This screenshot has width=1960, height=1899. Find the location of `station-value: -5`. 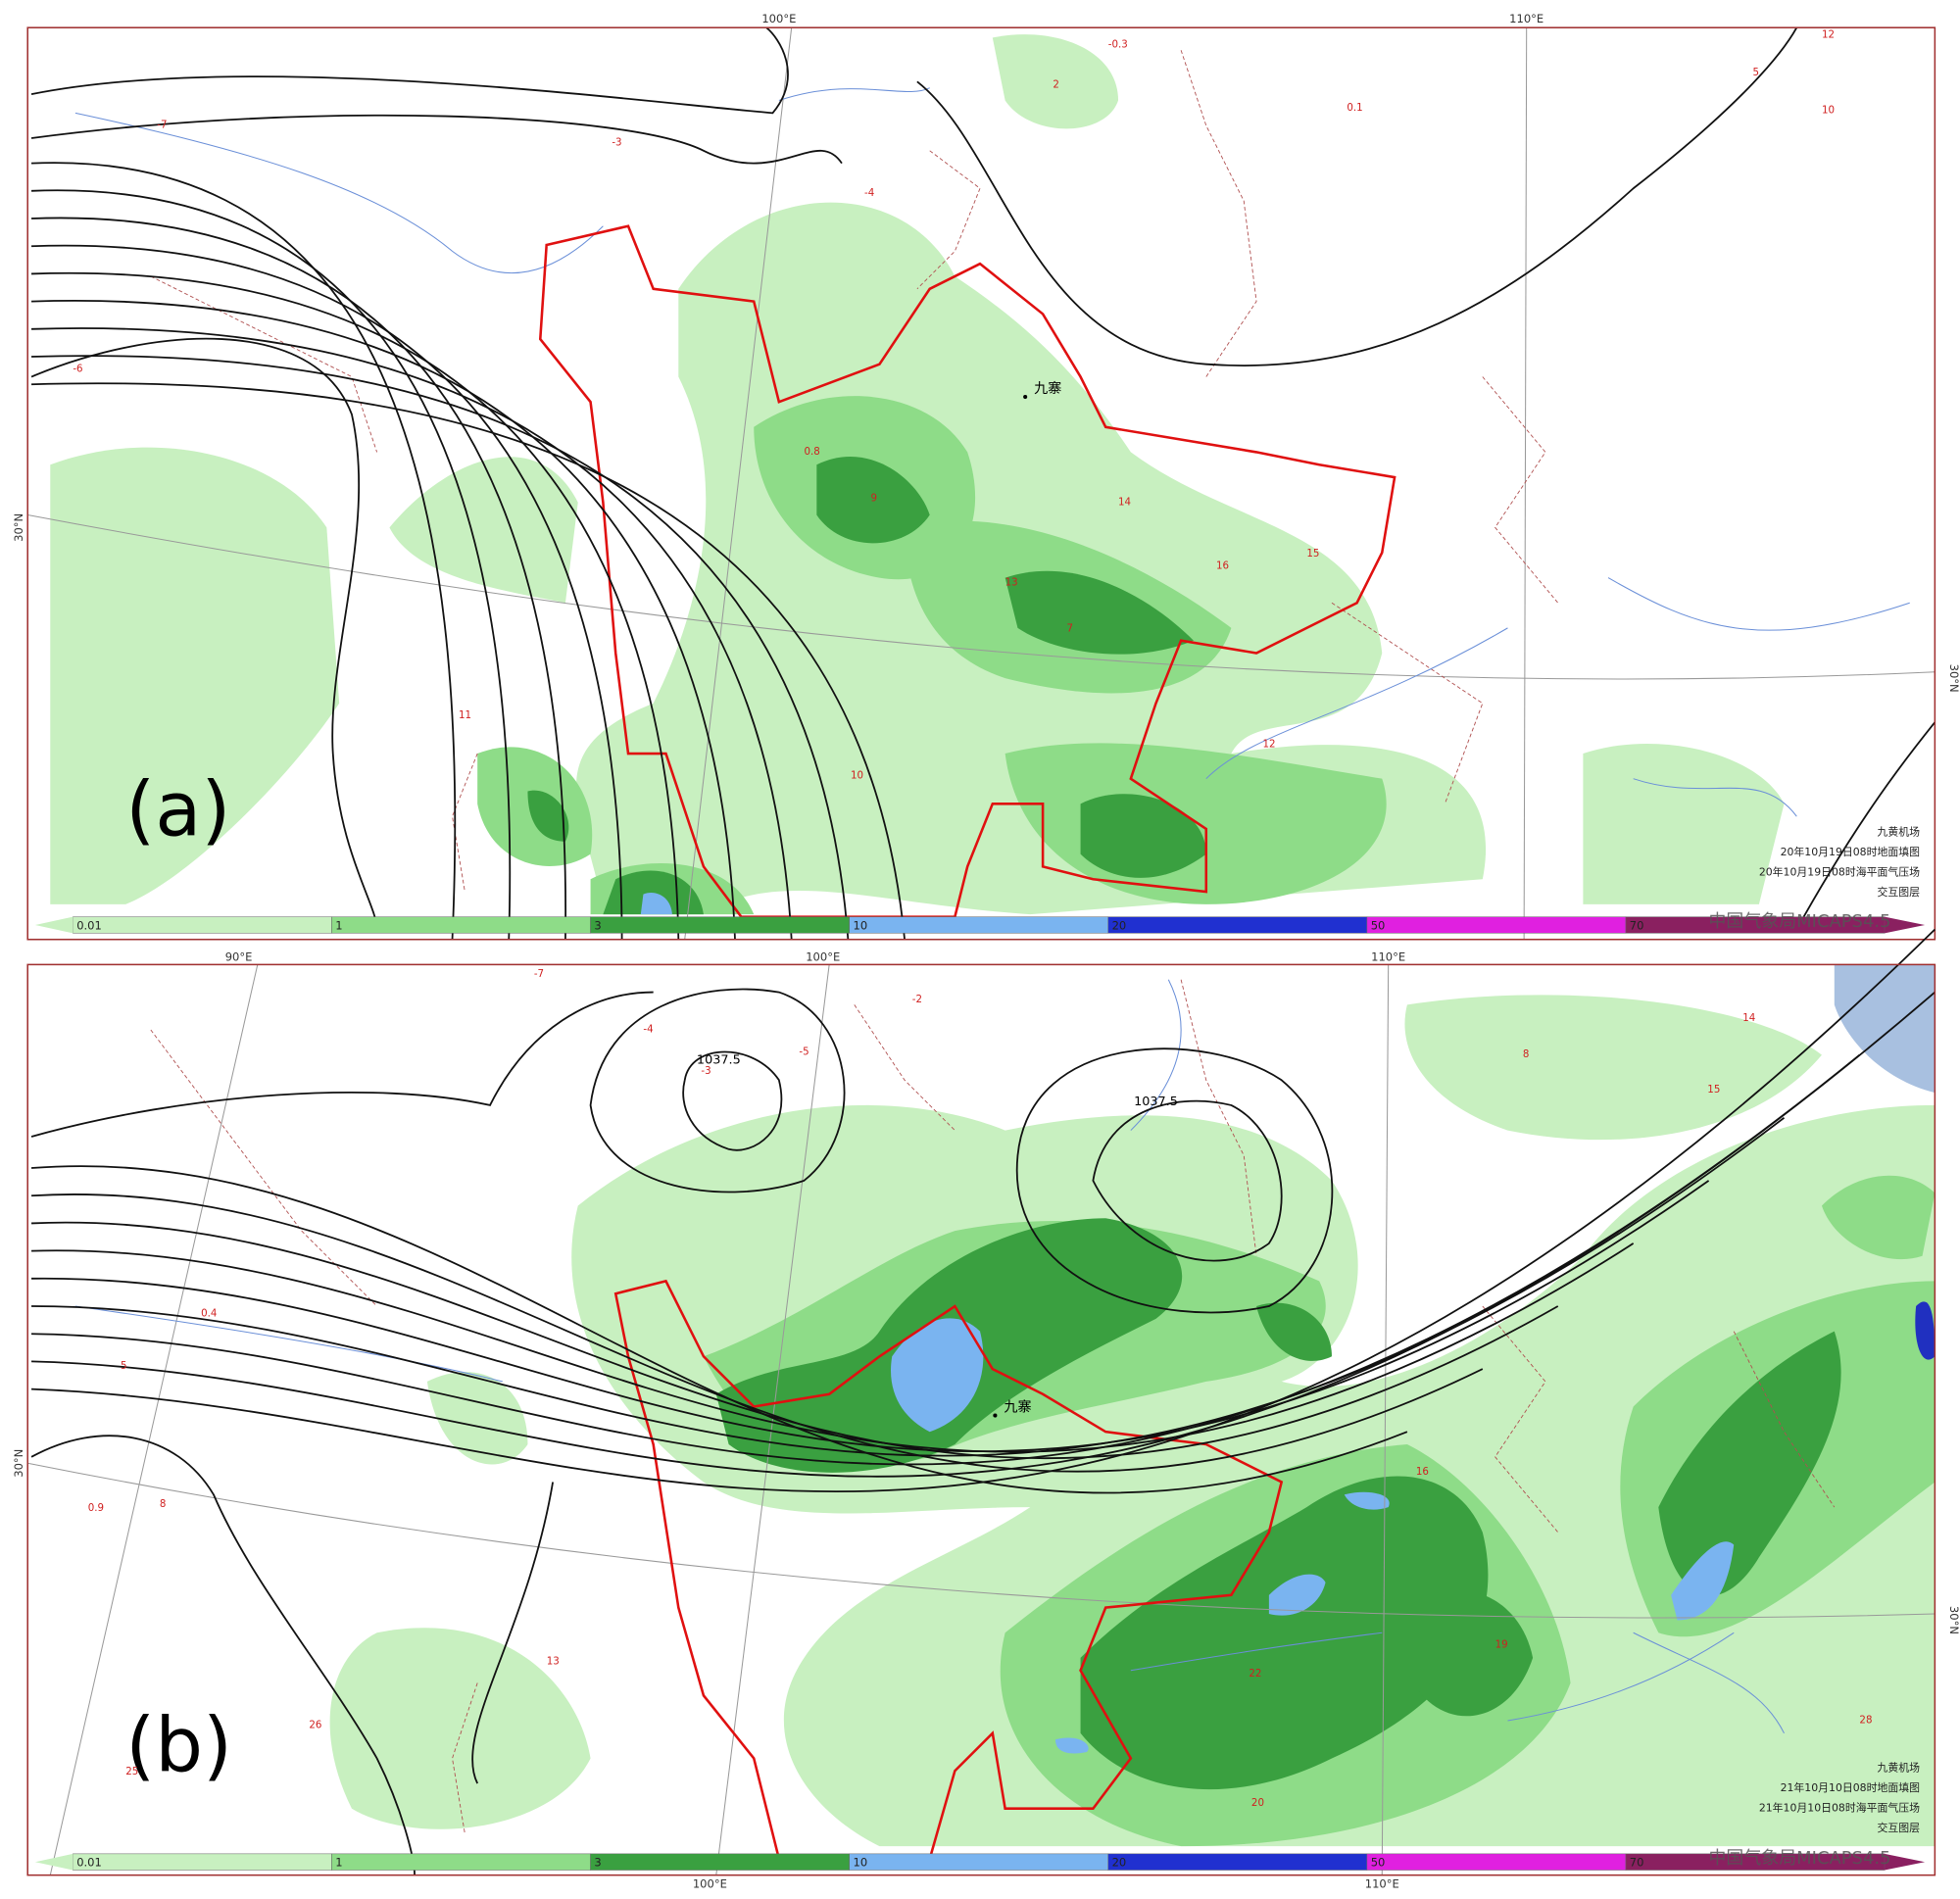

station-value: -5 is located at coordinates (803, 1052).